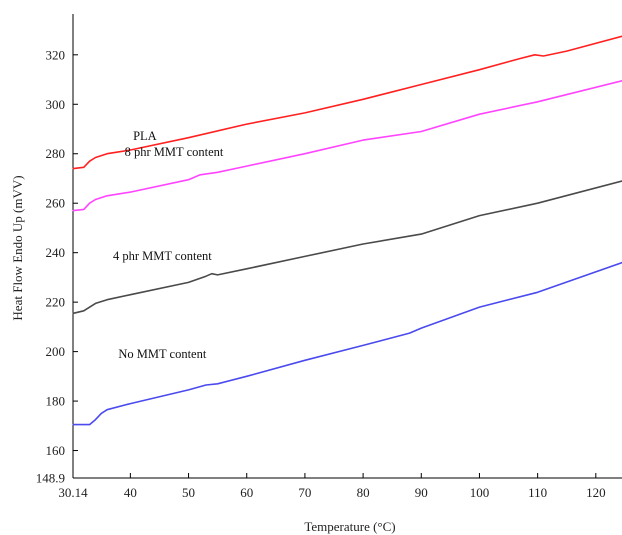 This screenshot has width=622, height=535. I want to click on y-tick-label-6: 260, so click(56, 203).